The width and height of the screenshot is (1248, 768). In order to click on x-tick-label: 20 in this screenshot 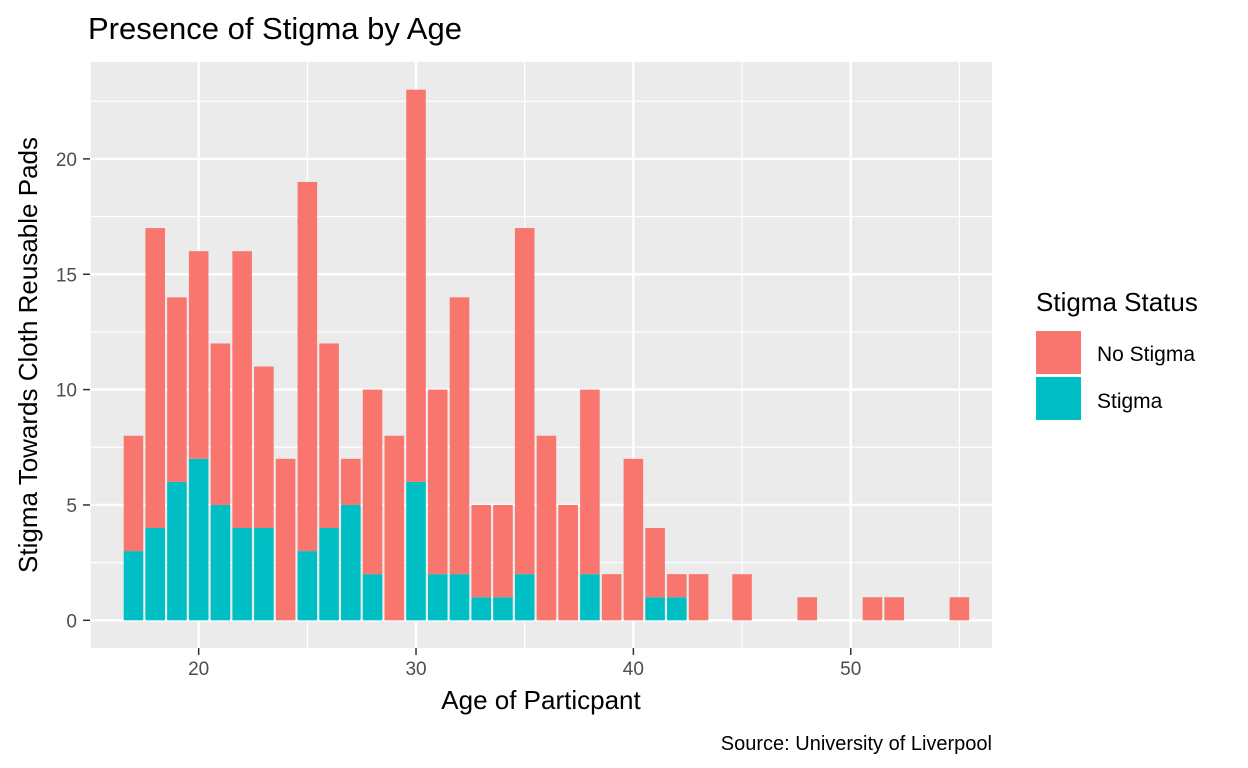, I will do `click(198, 669)`.